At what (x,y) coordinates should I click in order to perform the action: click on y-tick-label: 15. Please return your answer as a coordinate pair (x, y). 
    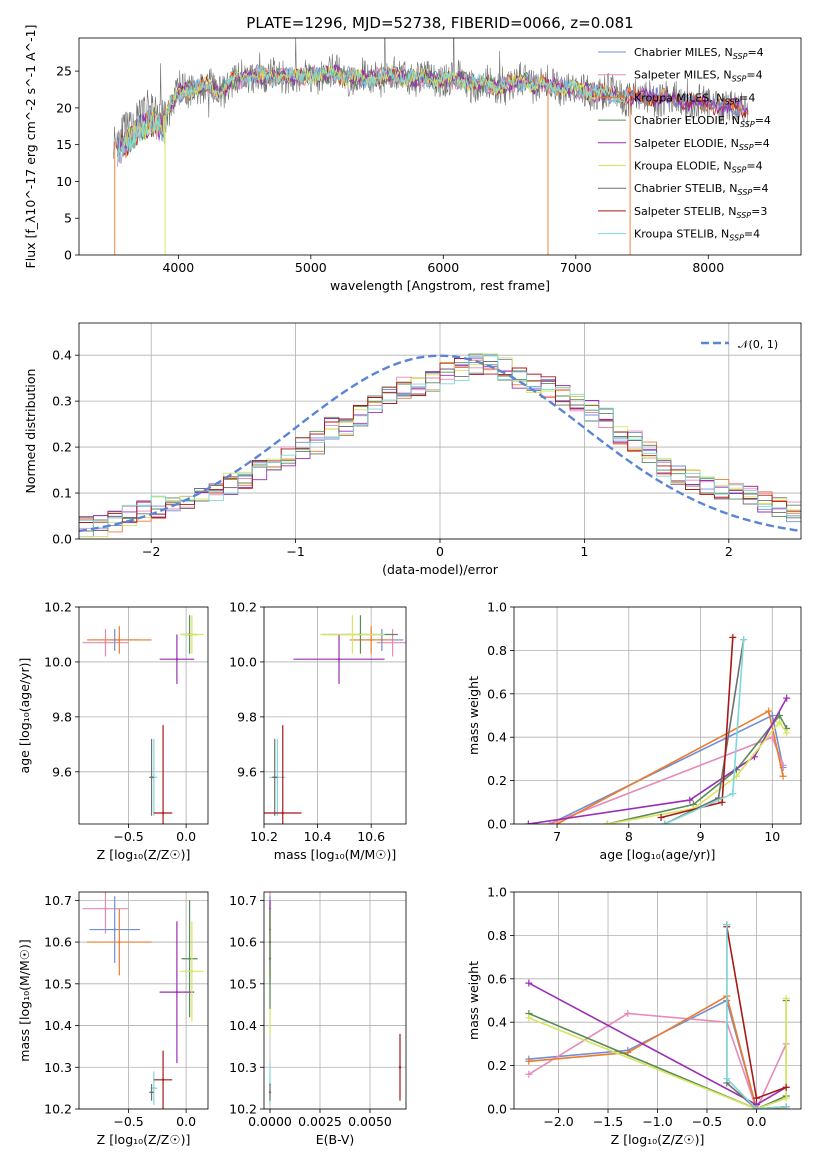
    Looking at the image, I should click on (64, 144).